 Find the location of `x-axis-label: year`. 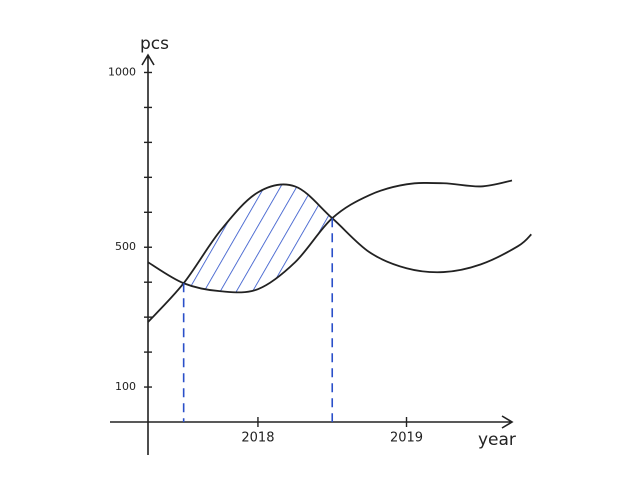

x-axis-label: year is located at coordinates (497, 440).